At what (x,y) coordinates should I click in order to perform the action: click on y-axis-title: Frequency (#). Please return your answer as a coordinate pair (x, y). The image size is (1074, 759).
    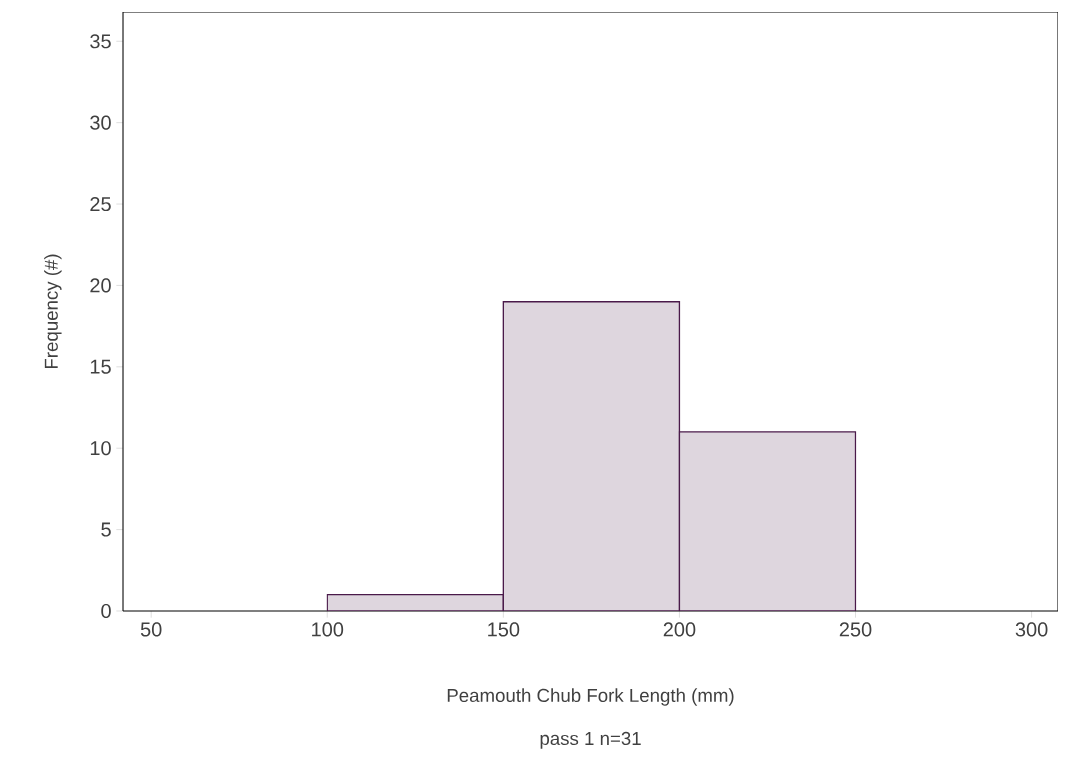
    Looking at the image, I should click on (53, 311).